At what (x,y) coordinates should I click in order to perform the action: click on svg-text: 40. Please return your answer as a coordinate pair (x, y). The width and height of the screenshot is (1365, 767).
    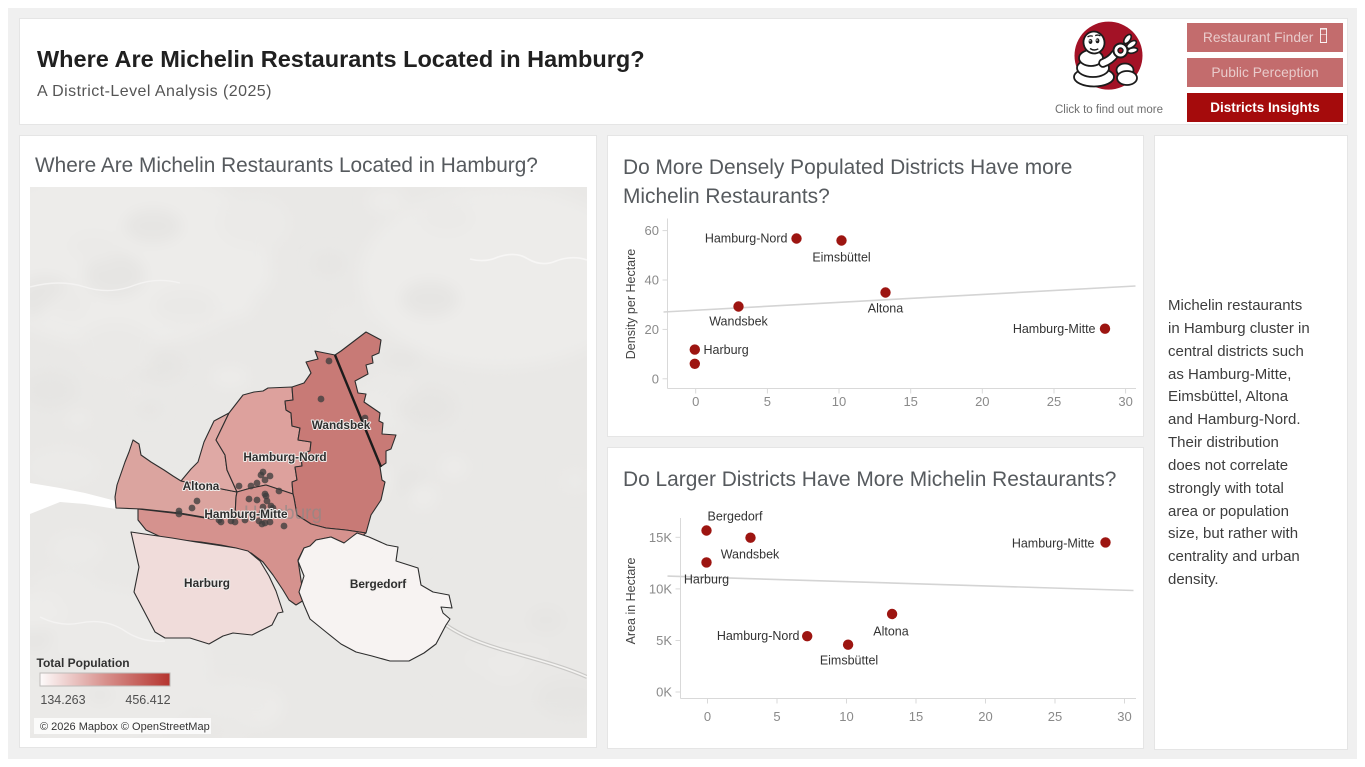
    Looking at the image, I should click on (652, 280).